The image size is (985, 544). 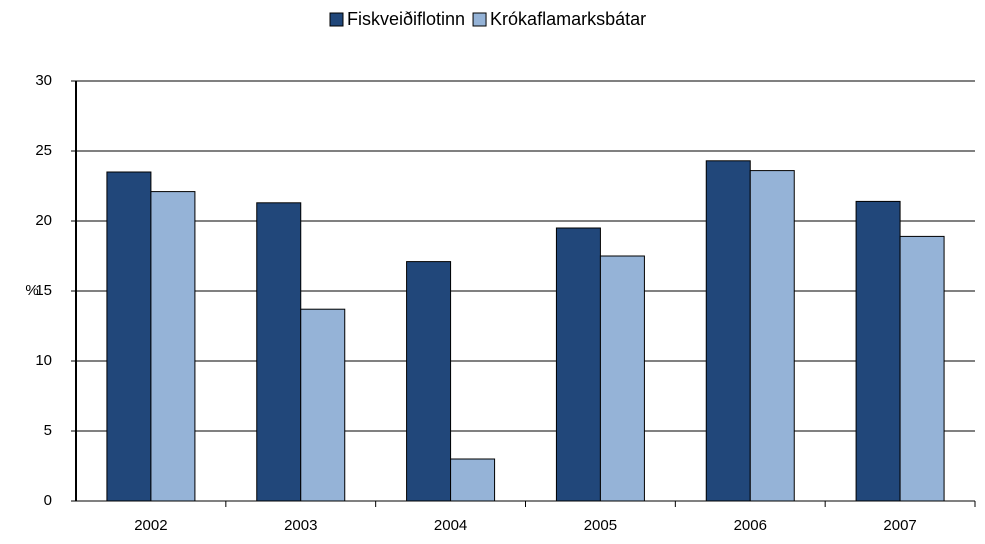 I want to click on y-axis-label: %, so click(x=31, y=290).